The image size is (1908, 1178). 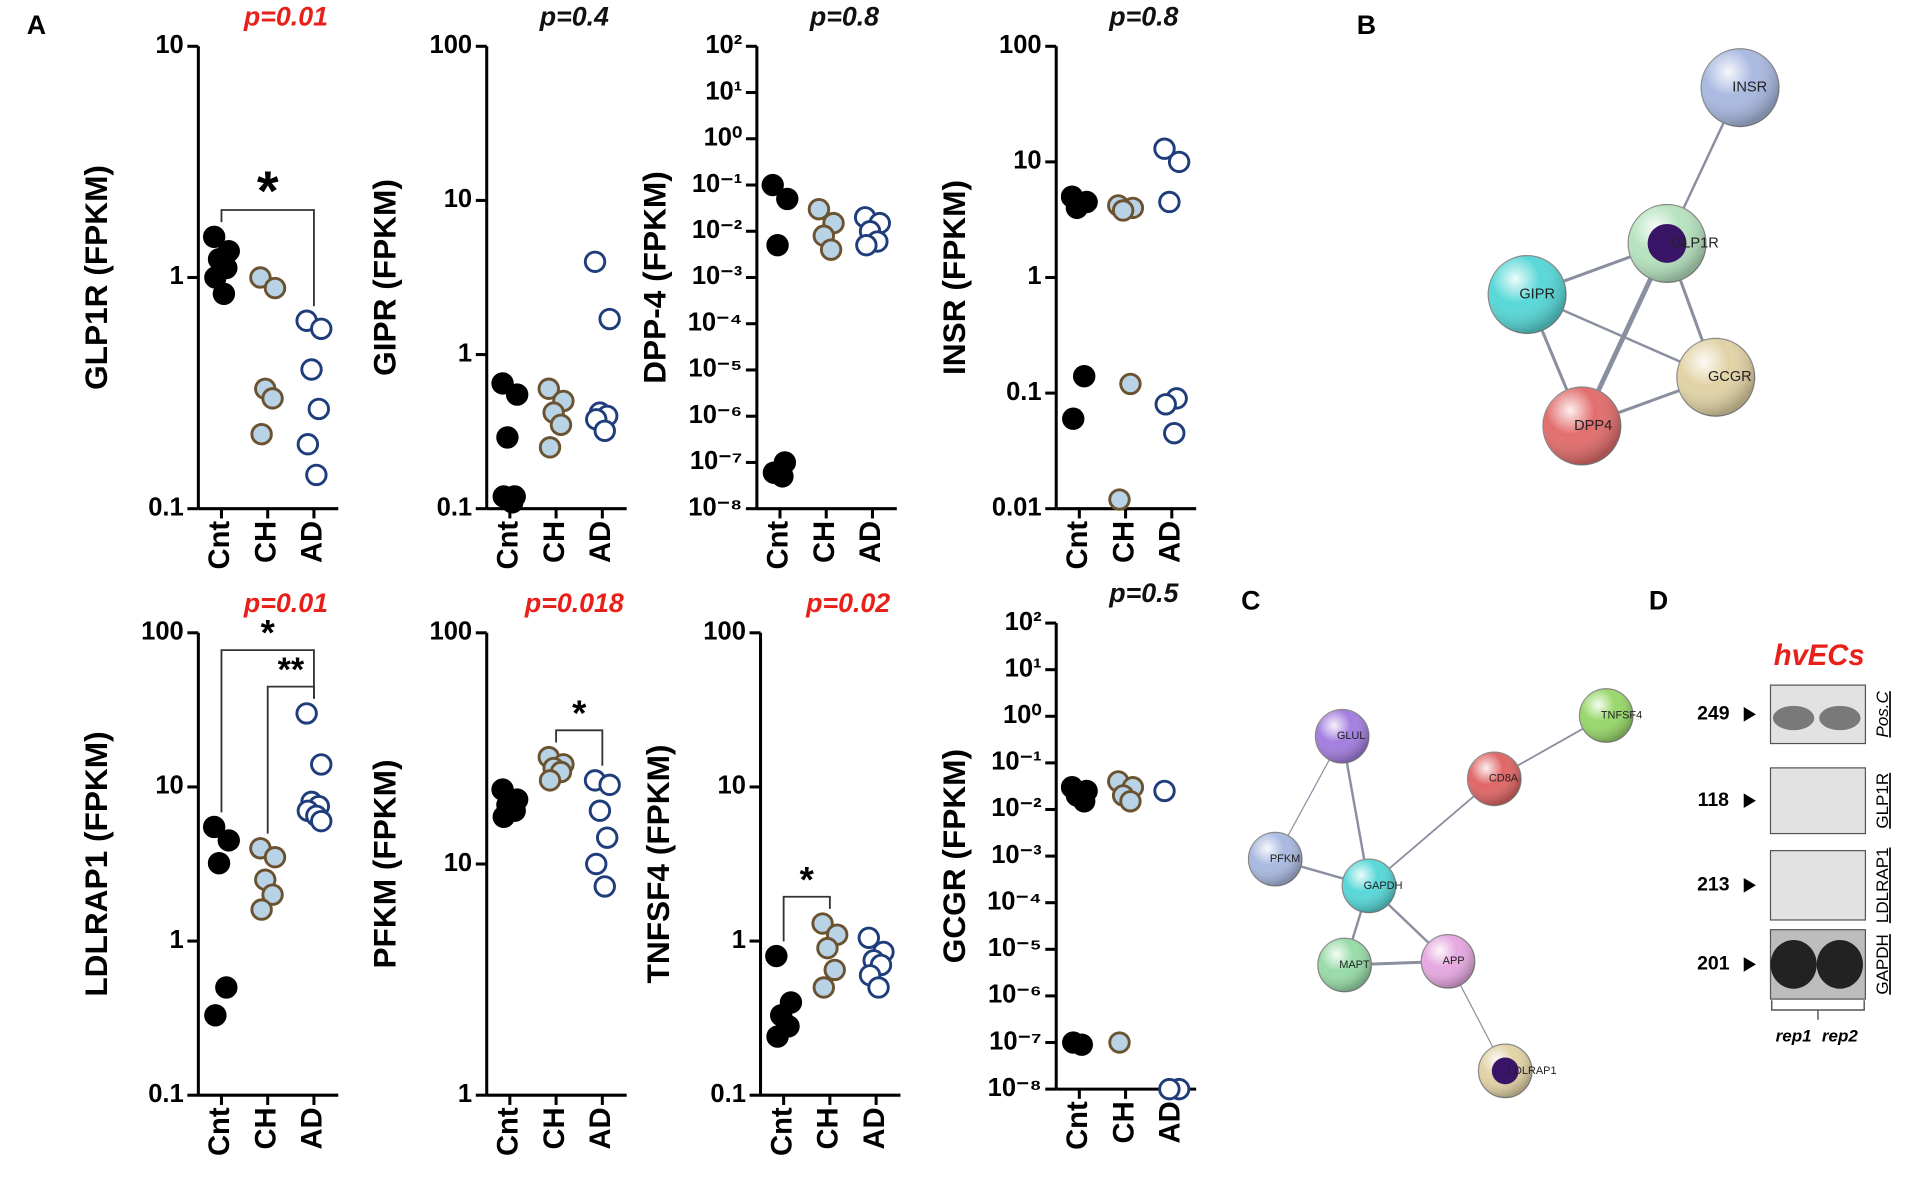 I want to click on panel-letter: C, so click(x=1250, y=600).